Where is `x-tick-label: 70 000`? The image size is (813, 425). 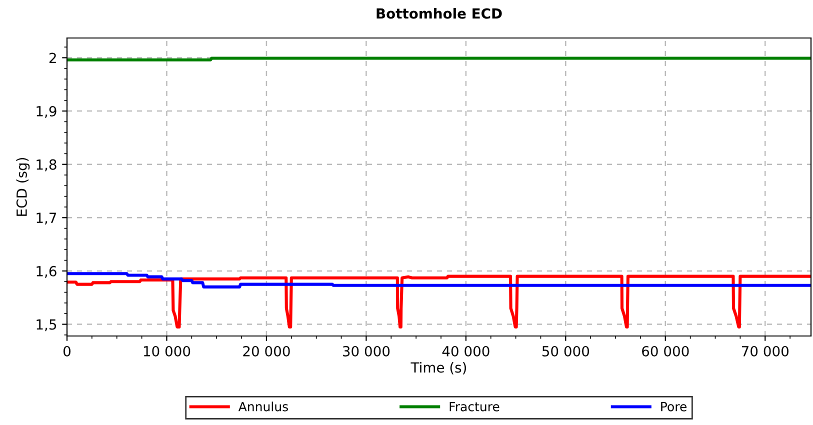 x-tick-label: 70 000 is located at coordinates (765, 351).